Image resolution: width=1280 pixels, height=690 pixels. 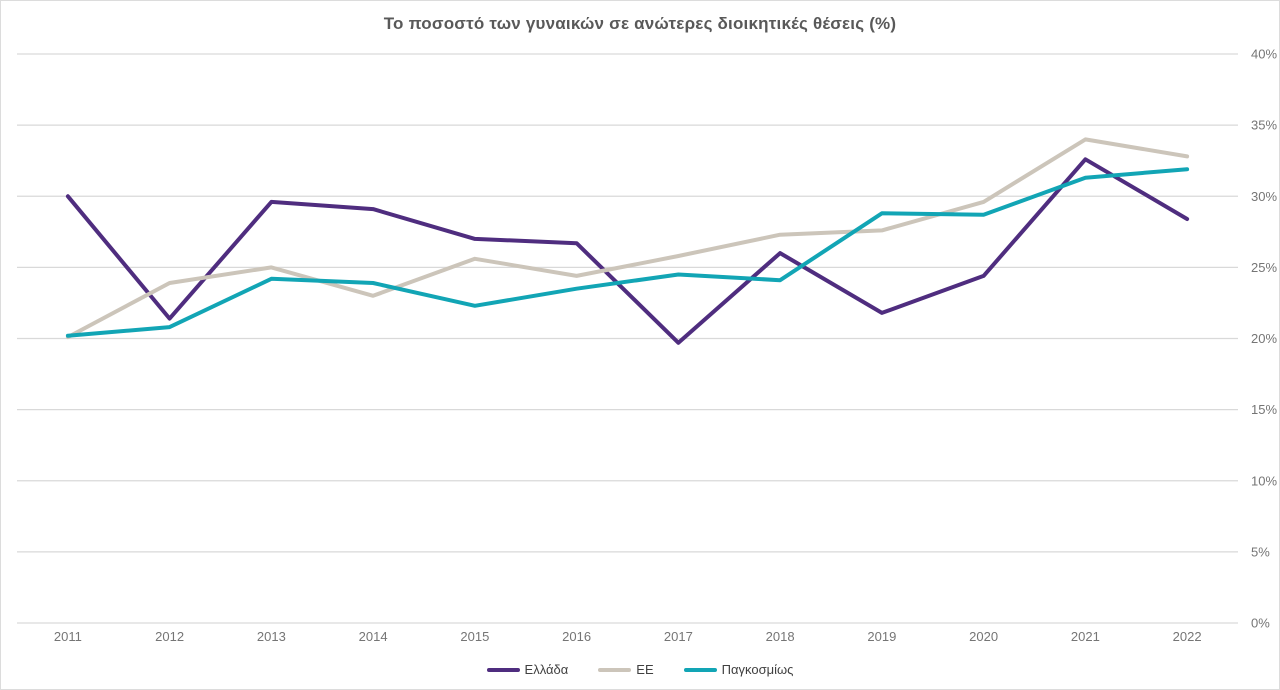 I want to click on legend-line-swatch-pagkosmios, so click(x=700, y=669).